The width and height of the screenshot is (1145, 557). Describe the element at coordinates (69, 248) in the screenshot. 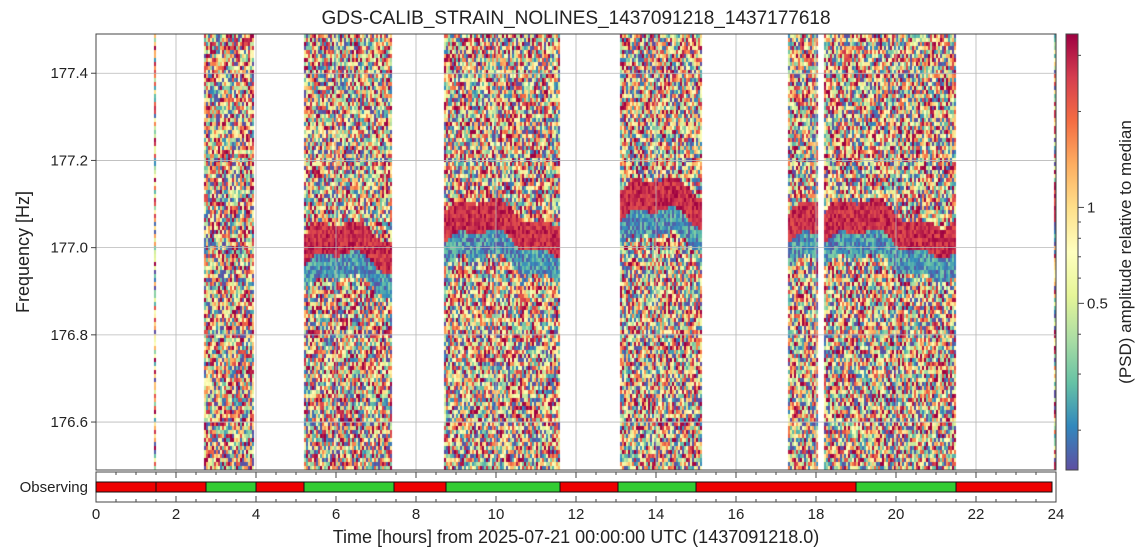

I see `y-tick-label: 177.0` at that location.